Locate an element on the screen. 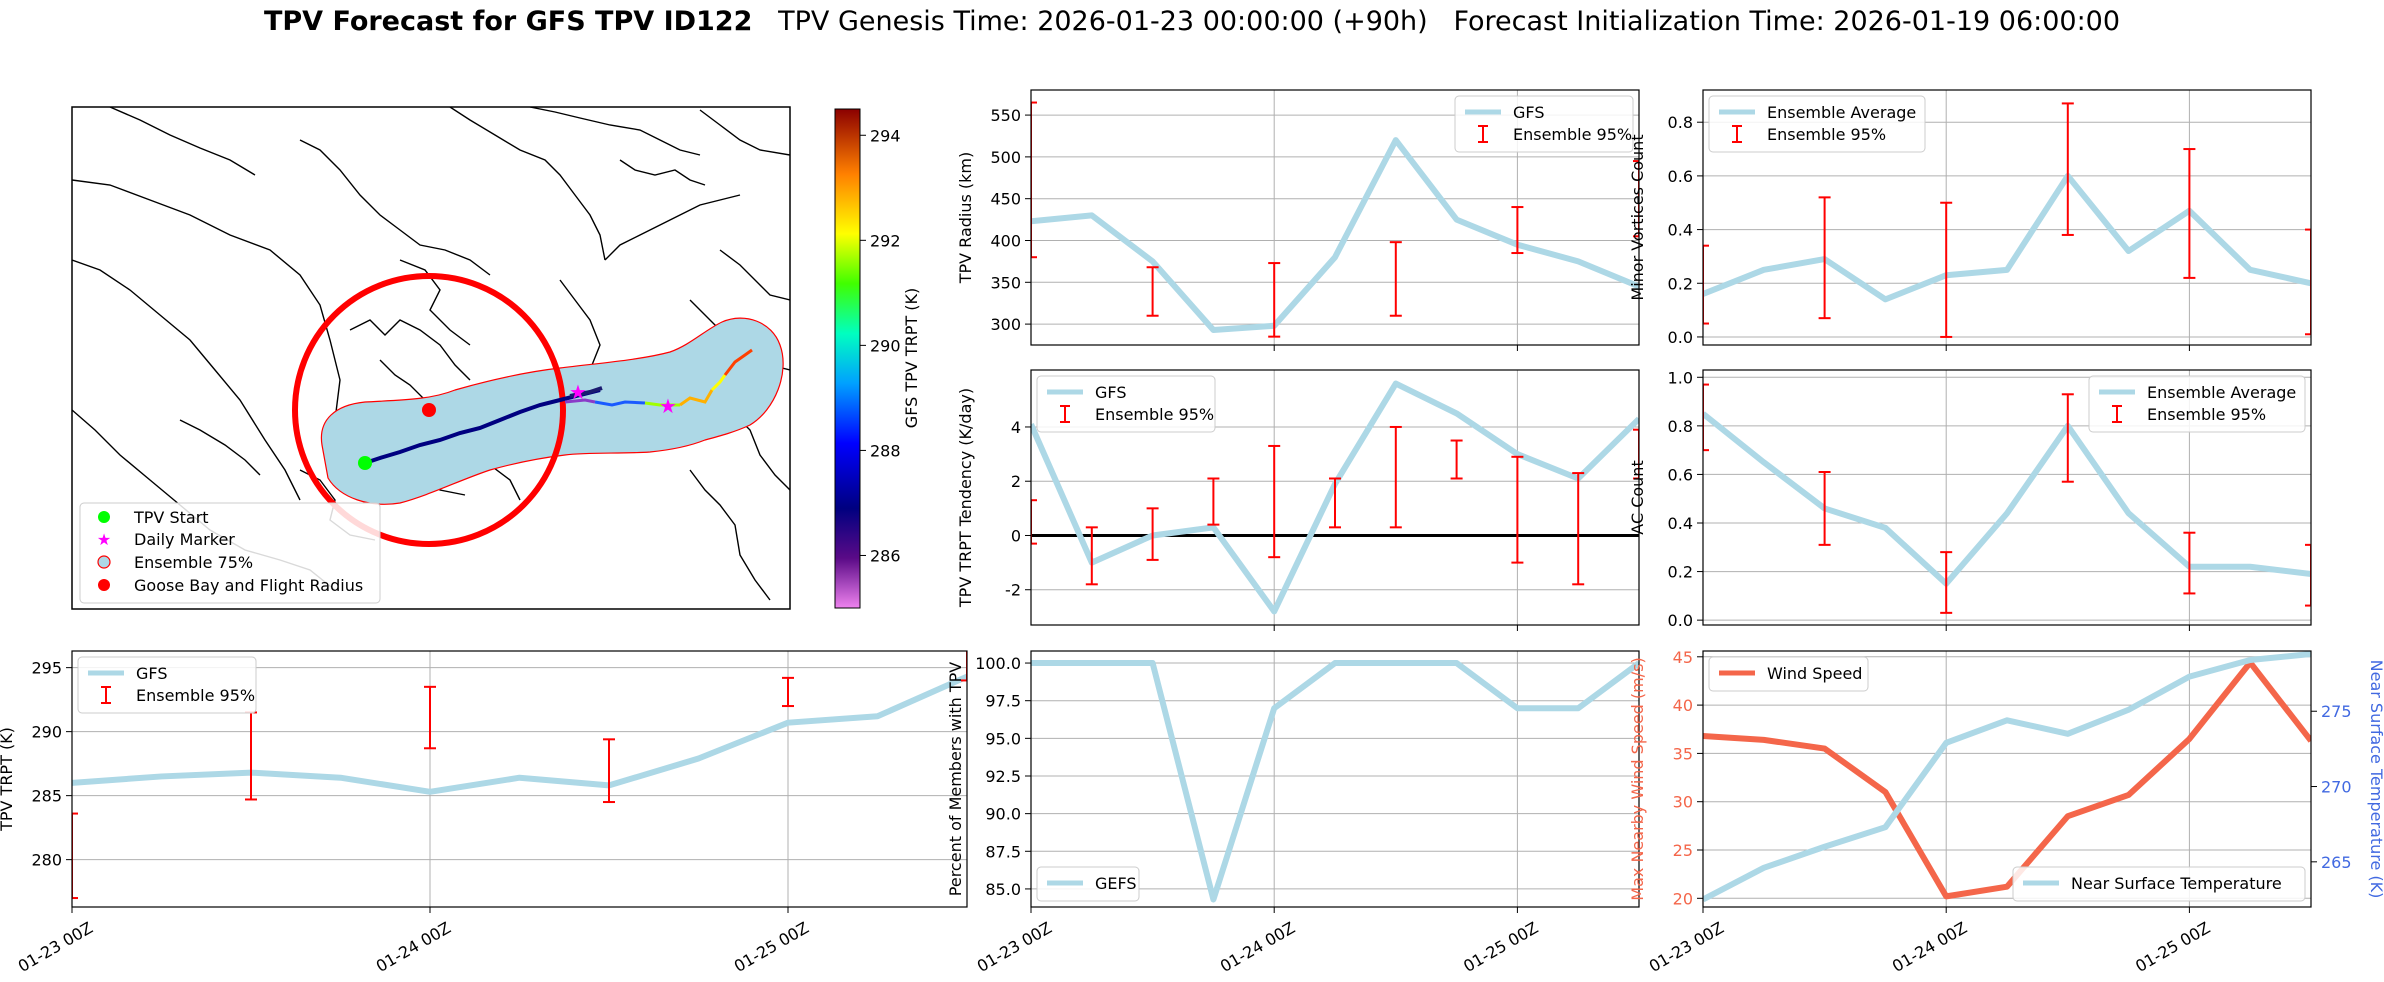  legend-daily-marker-icon: ★ is located at coordinates (104, 539).